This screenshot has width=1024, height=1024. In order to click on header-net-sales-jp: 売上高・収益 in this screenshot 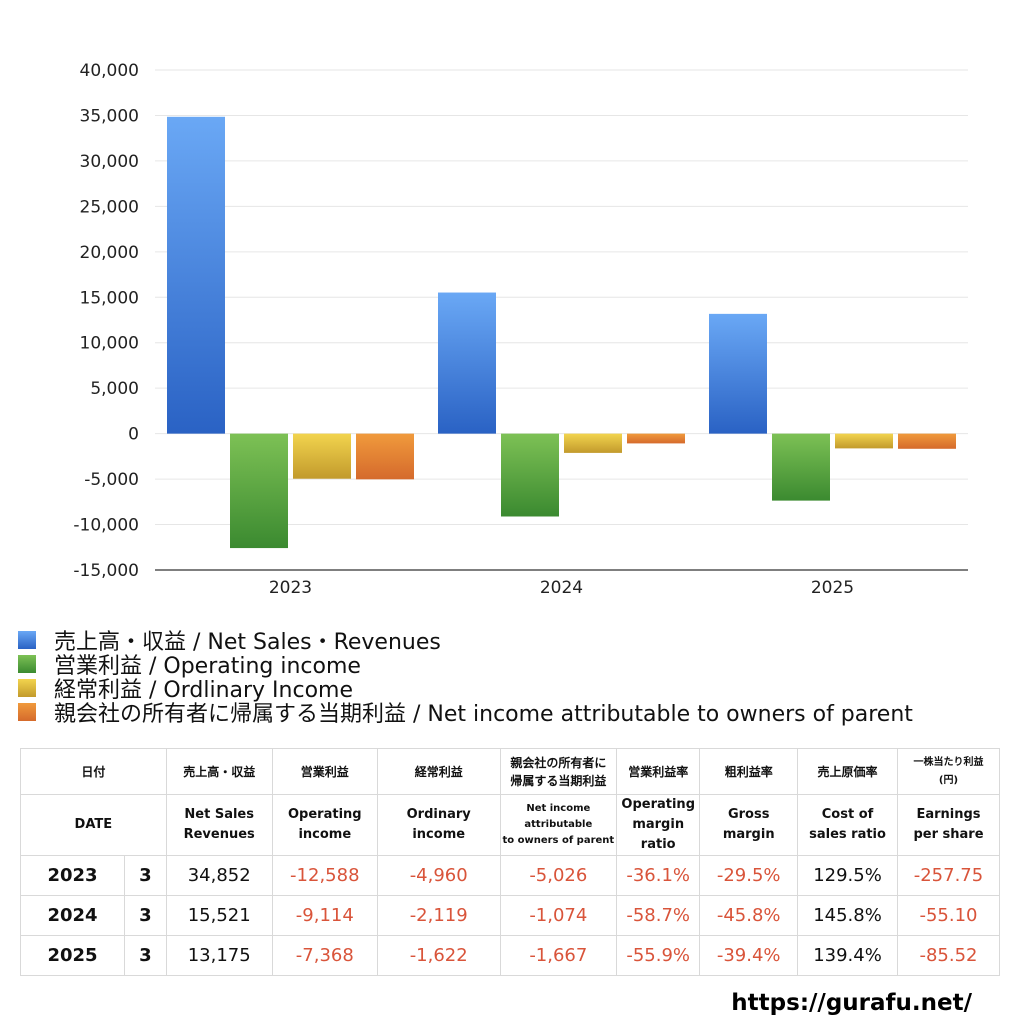, I will do `click(219, 771)`.